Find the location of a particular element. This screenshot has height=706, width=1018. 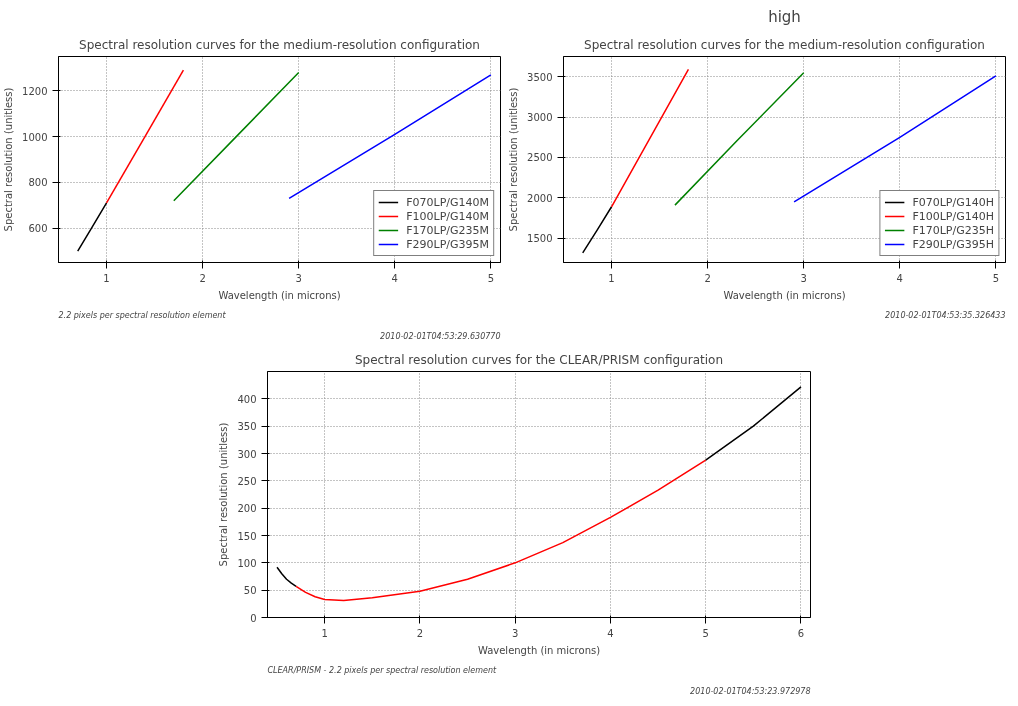

y-tick-label: 300 is located at coordinates (247, 454).